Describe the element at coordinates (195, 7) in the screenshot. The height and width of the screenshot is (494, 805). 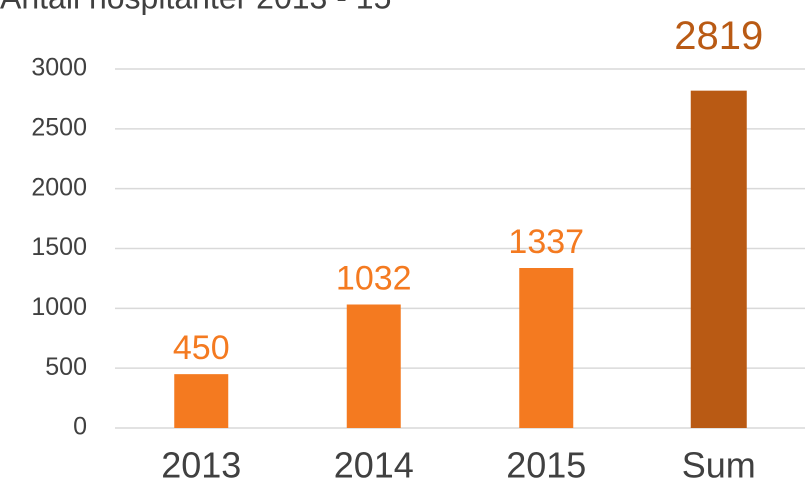
I see `chart-title: Antall hospitanter 2013 - 15` at that location.